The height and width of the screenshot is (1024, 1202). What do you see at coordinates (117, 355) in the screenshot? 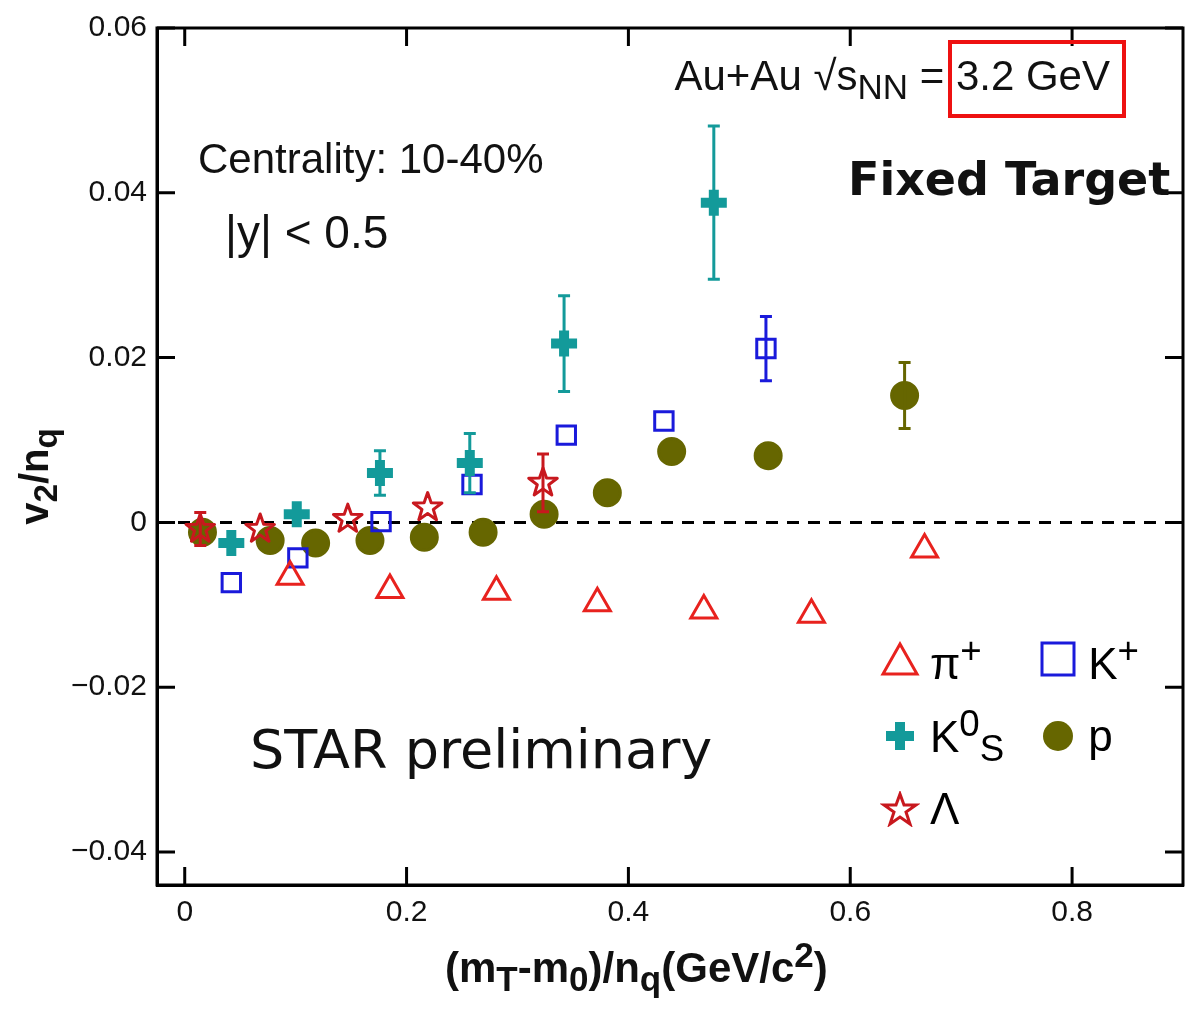
I see `y-tick-label: 0.02` at bounding box center [117, 355].